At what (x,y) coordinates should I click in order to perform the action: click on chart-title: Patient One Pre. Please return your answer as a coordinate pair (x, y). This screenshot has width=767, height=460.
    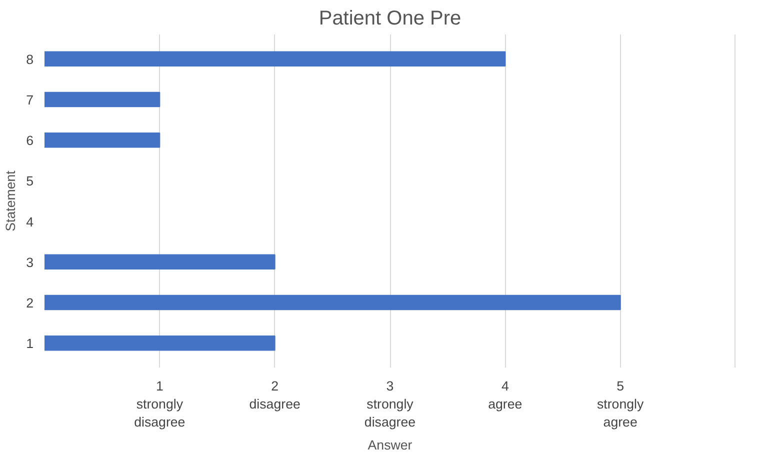
    Looking at the image, I should click on (390, 19).